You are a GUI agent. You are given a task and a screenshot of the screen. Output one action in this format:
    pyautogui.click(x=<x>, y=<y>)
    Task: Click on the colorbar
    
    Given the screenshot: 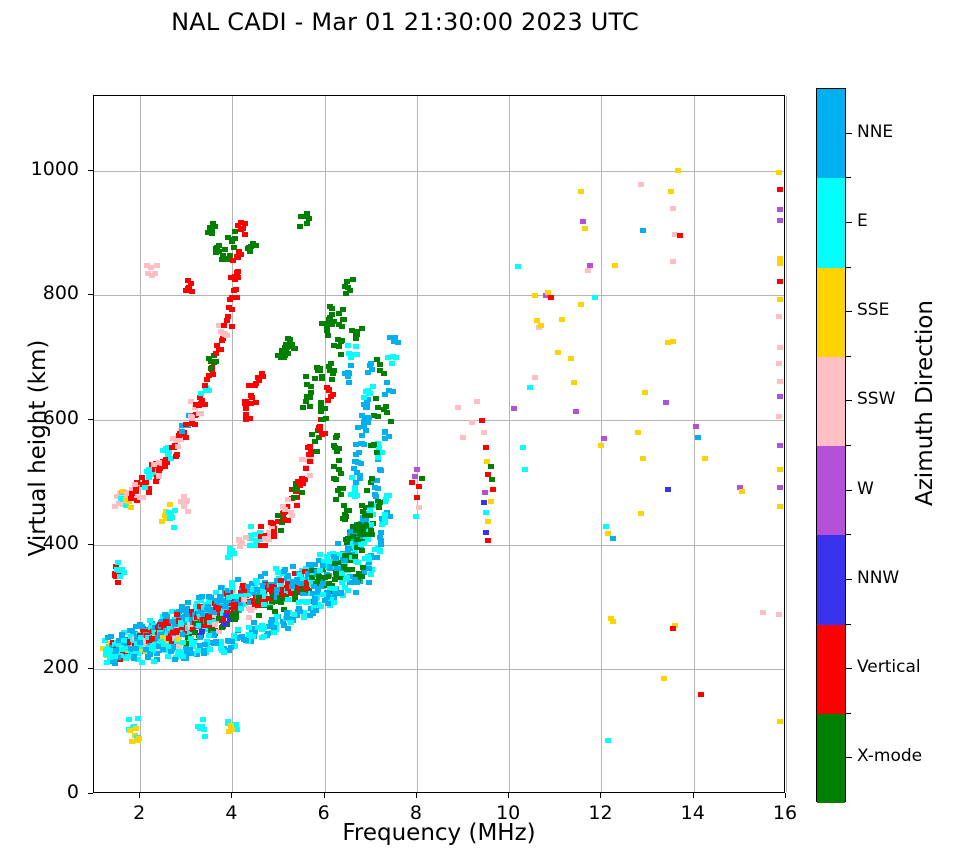 What is the action you would take?
    pyautogui.click(x=831, y=445)
    